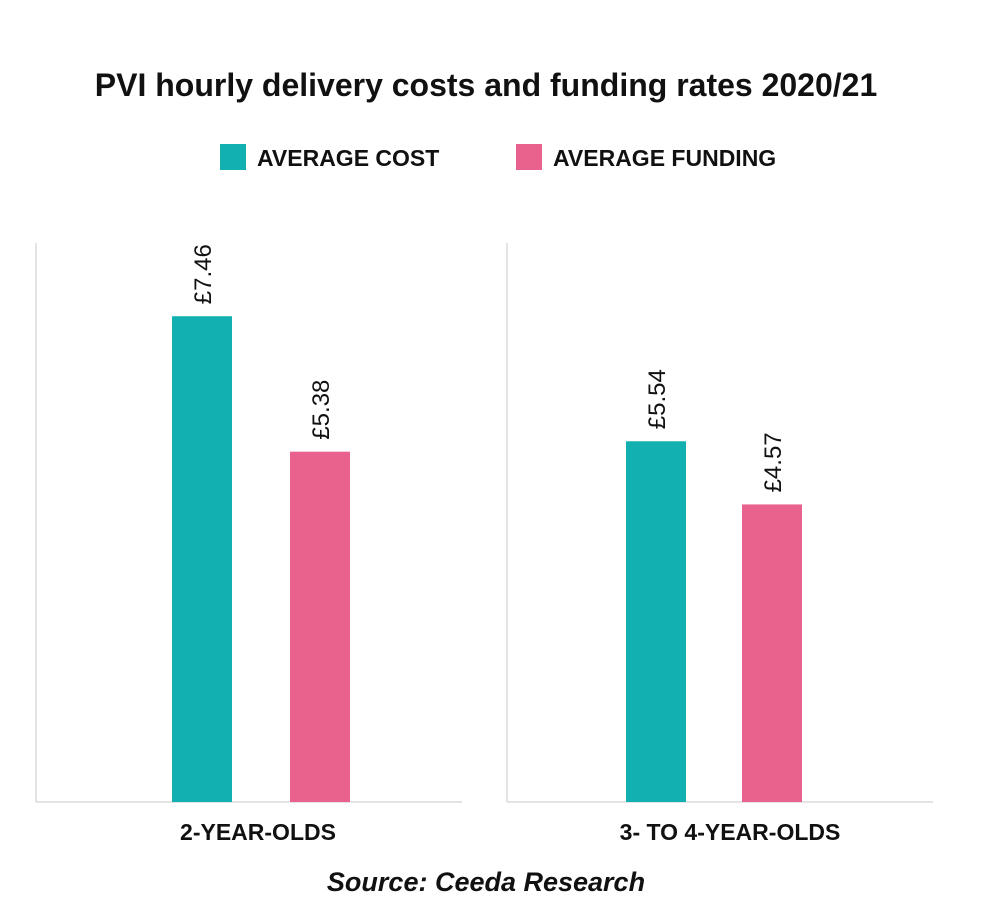  Describe the element at coordinates (320, 626) in the screenshot. I see `bar-average-funding-2-year-olds` at that location.